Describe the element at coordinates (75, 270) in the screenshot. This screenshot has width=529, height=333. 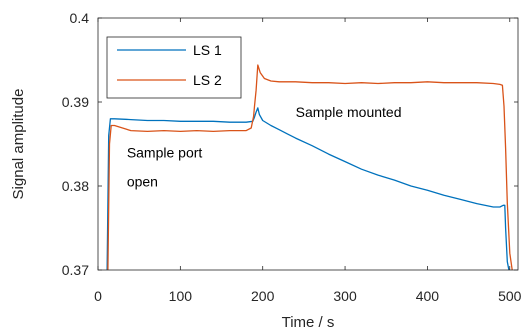
I see `y-tick-label: 0.37` at that location.